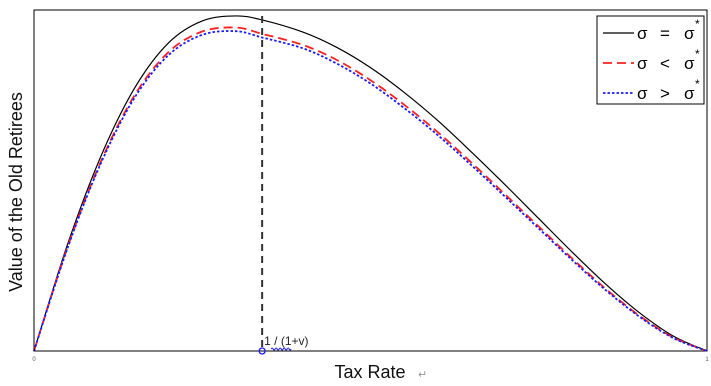 The image size is (711, 386). What do you see at coordinates (262, 351) in the screenshot?
I see `annotation-marker` at bounding box center [262, 351].